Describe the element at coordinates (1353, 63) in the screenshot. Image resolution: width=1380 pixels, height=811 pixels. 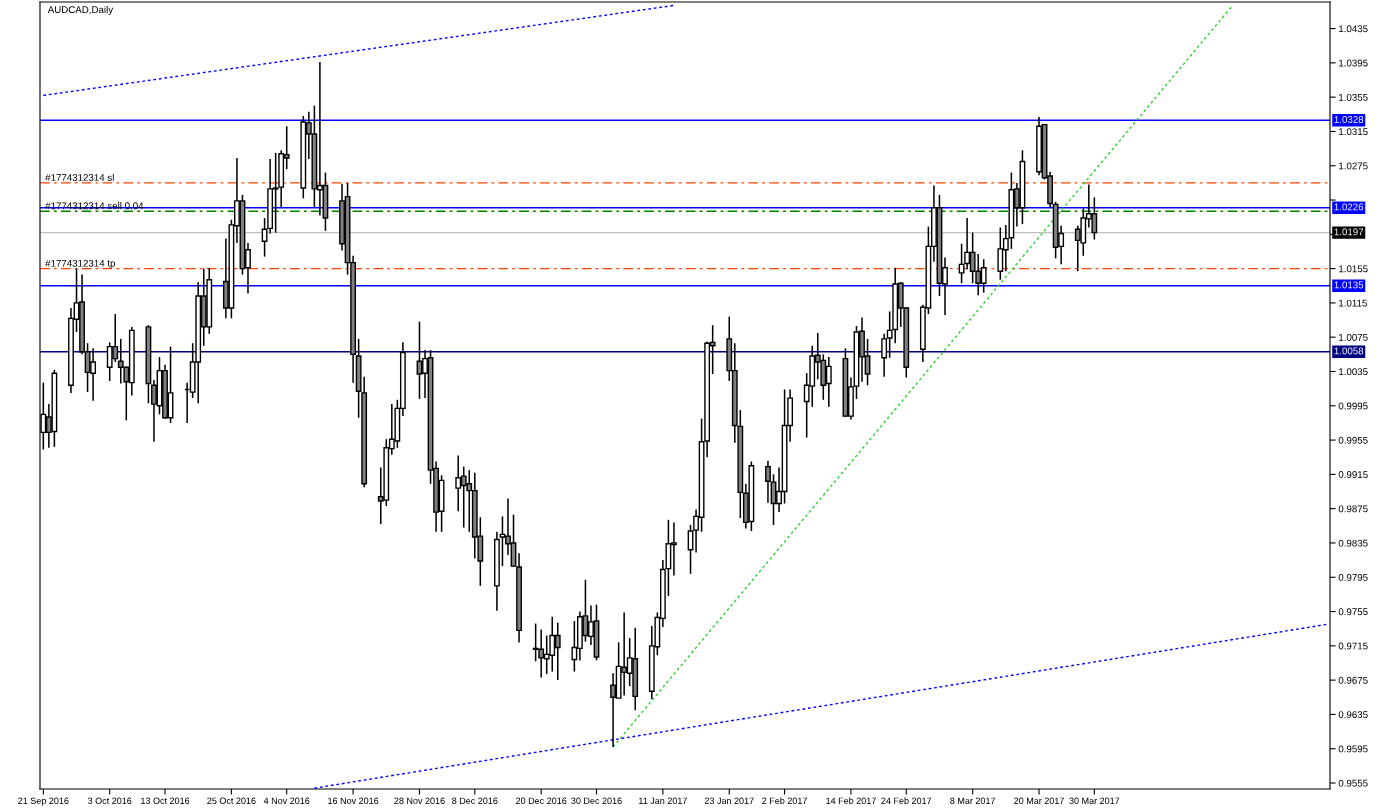
I see `y-tick-label: 1.0395` at that location.